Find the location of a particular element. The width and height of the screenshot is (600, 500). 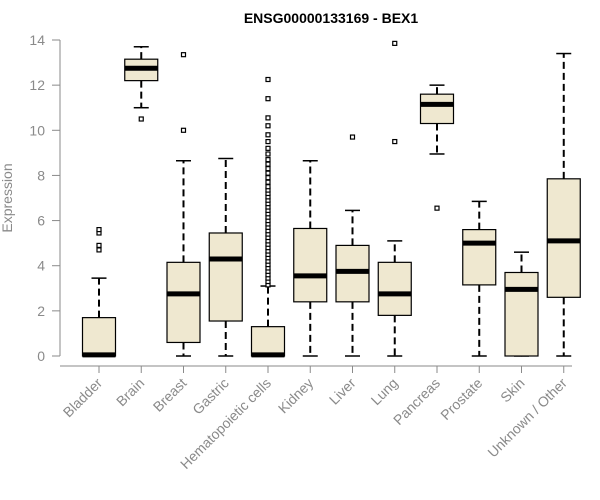

x-tick-label: Skin is located at coordinates (512, 390).